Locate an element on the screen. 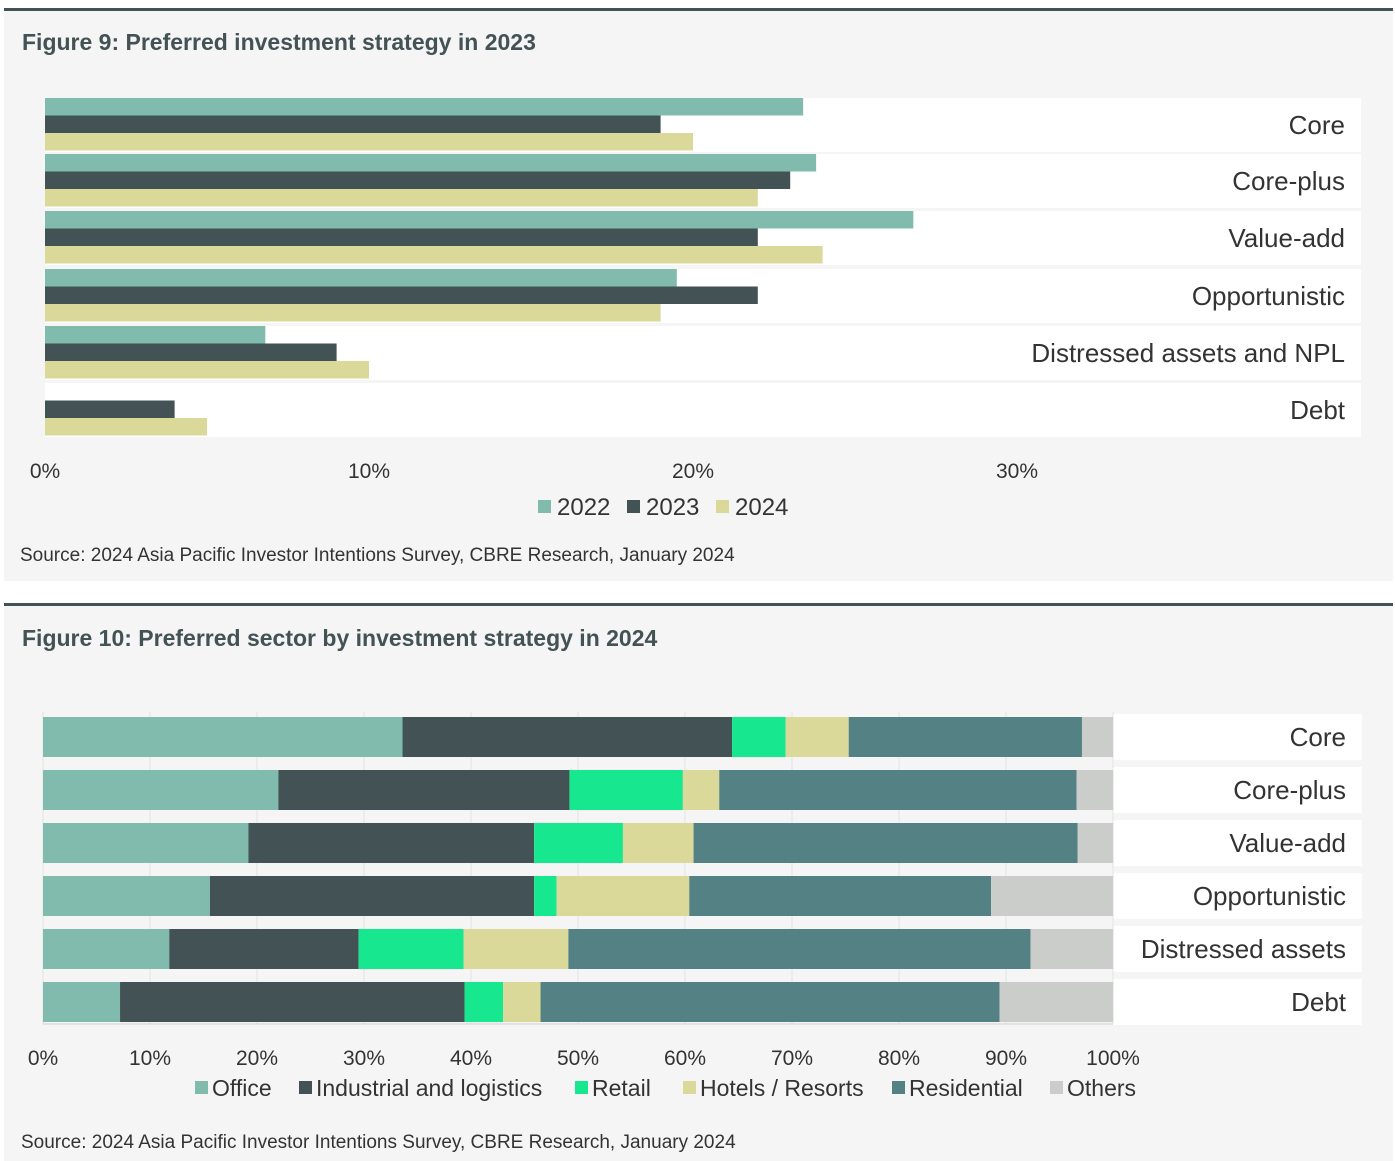 The height and width of the screenshot is (1161, 1395). label-strip-distressed-assets is located at coordinates (1237, 949).